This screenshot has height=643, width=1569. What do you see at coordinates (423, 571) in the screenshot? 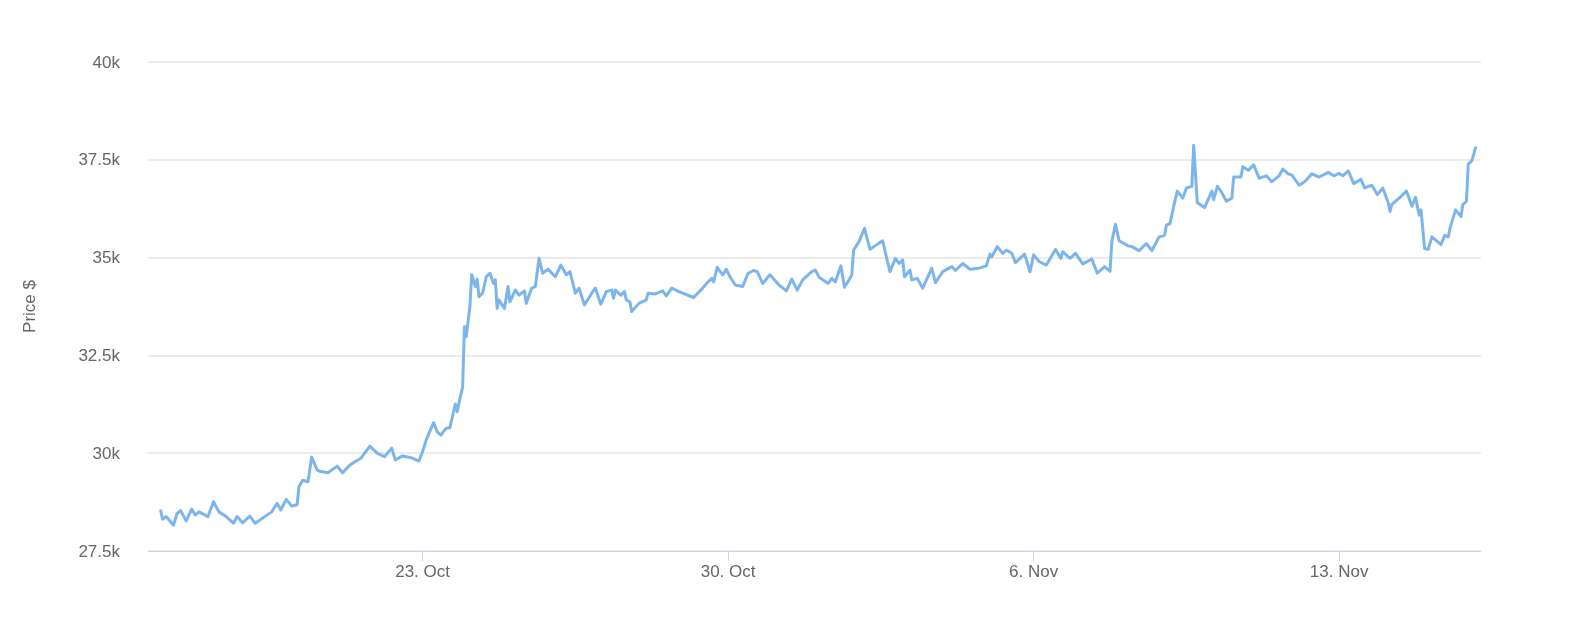
I see `x-tick-label: 23. Oct` at bounding box center [423, 571].